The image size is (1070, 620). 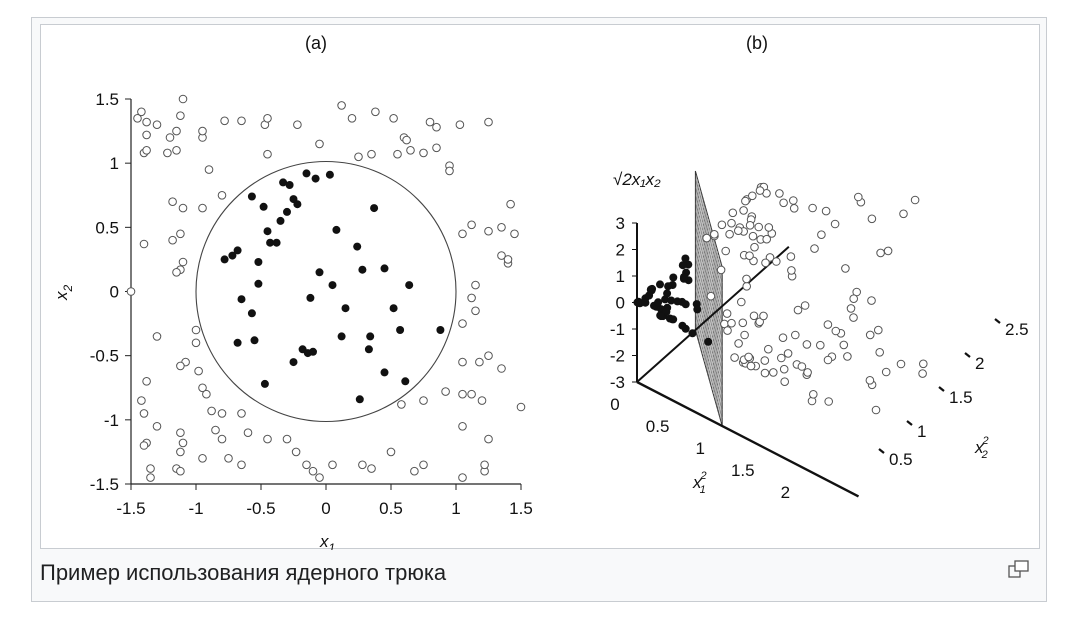 What do you see at coordinates (637, 179) in the screenshot?
I see `panel-b-z-label: √2x₁x₂` at bounding box center [637, 179].